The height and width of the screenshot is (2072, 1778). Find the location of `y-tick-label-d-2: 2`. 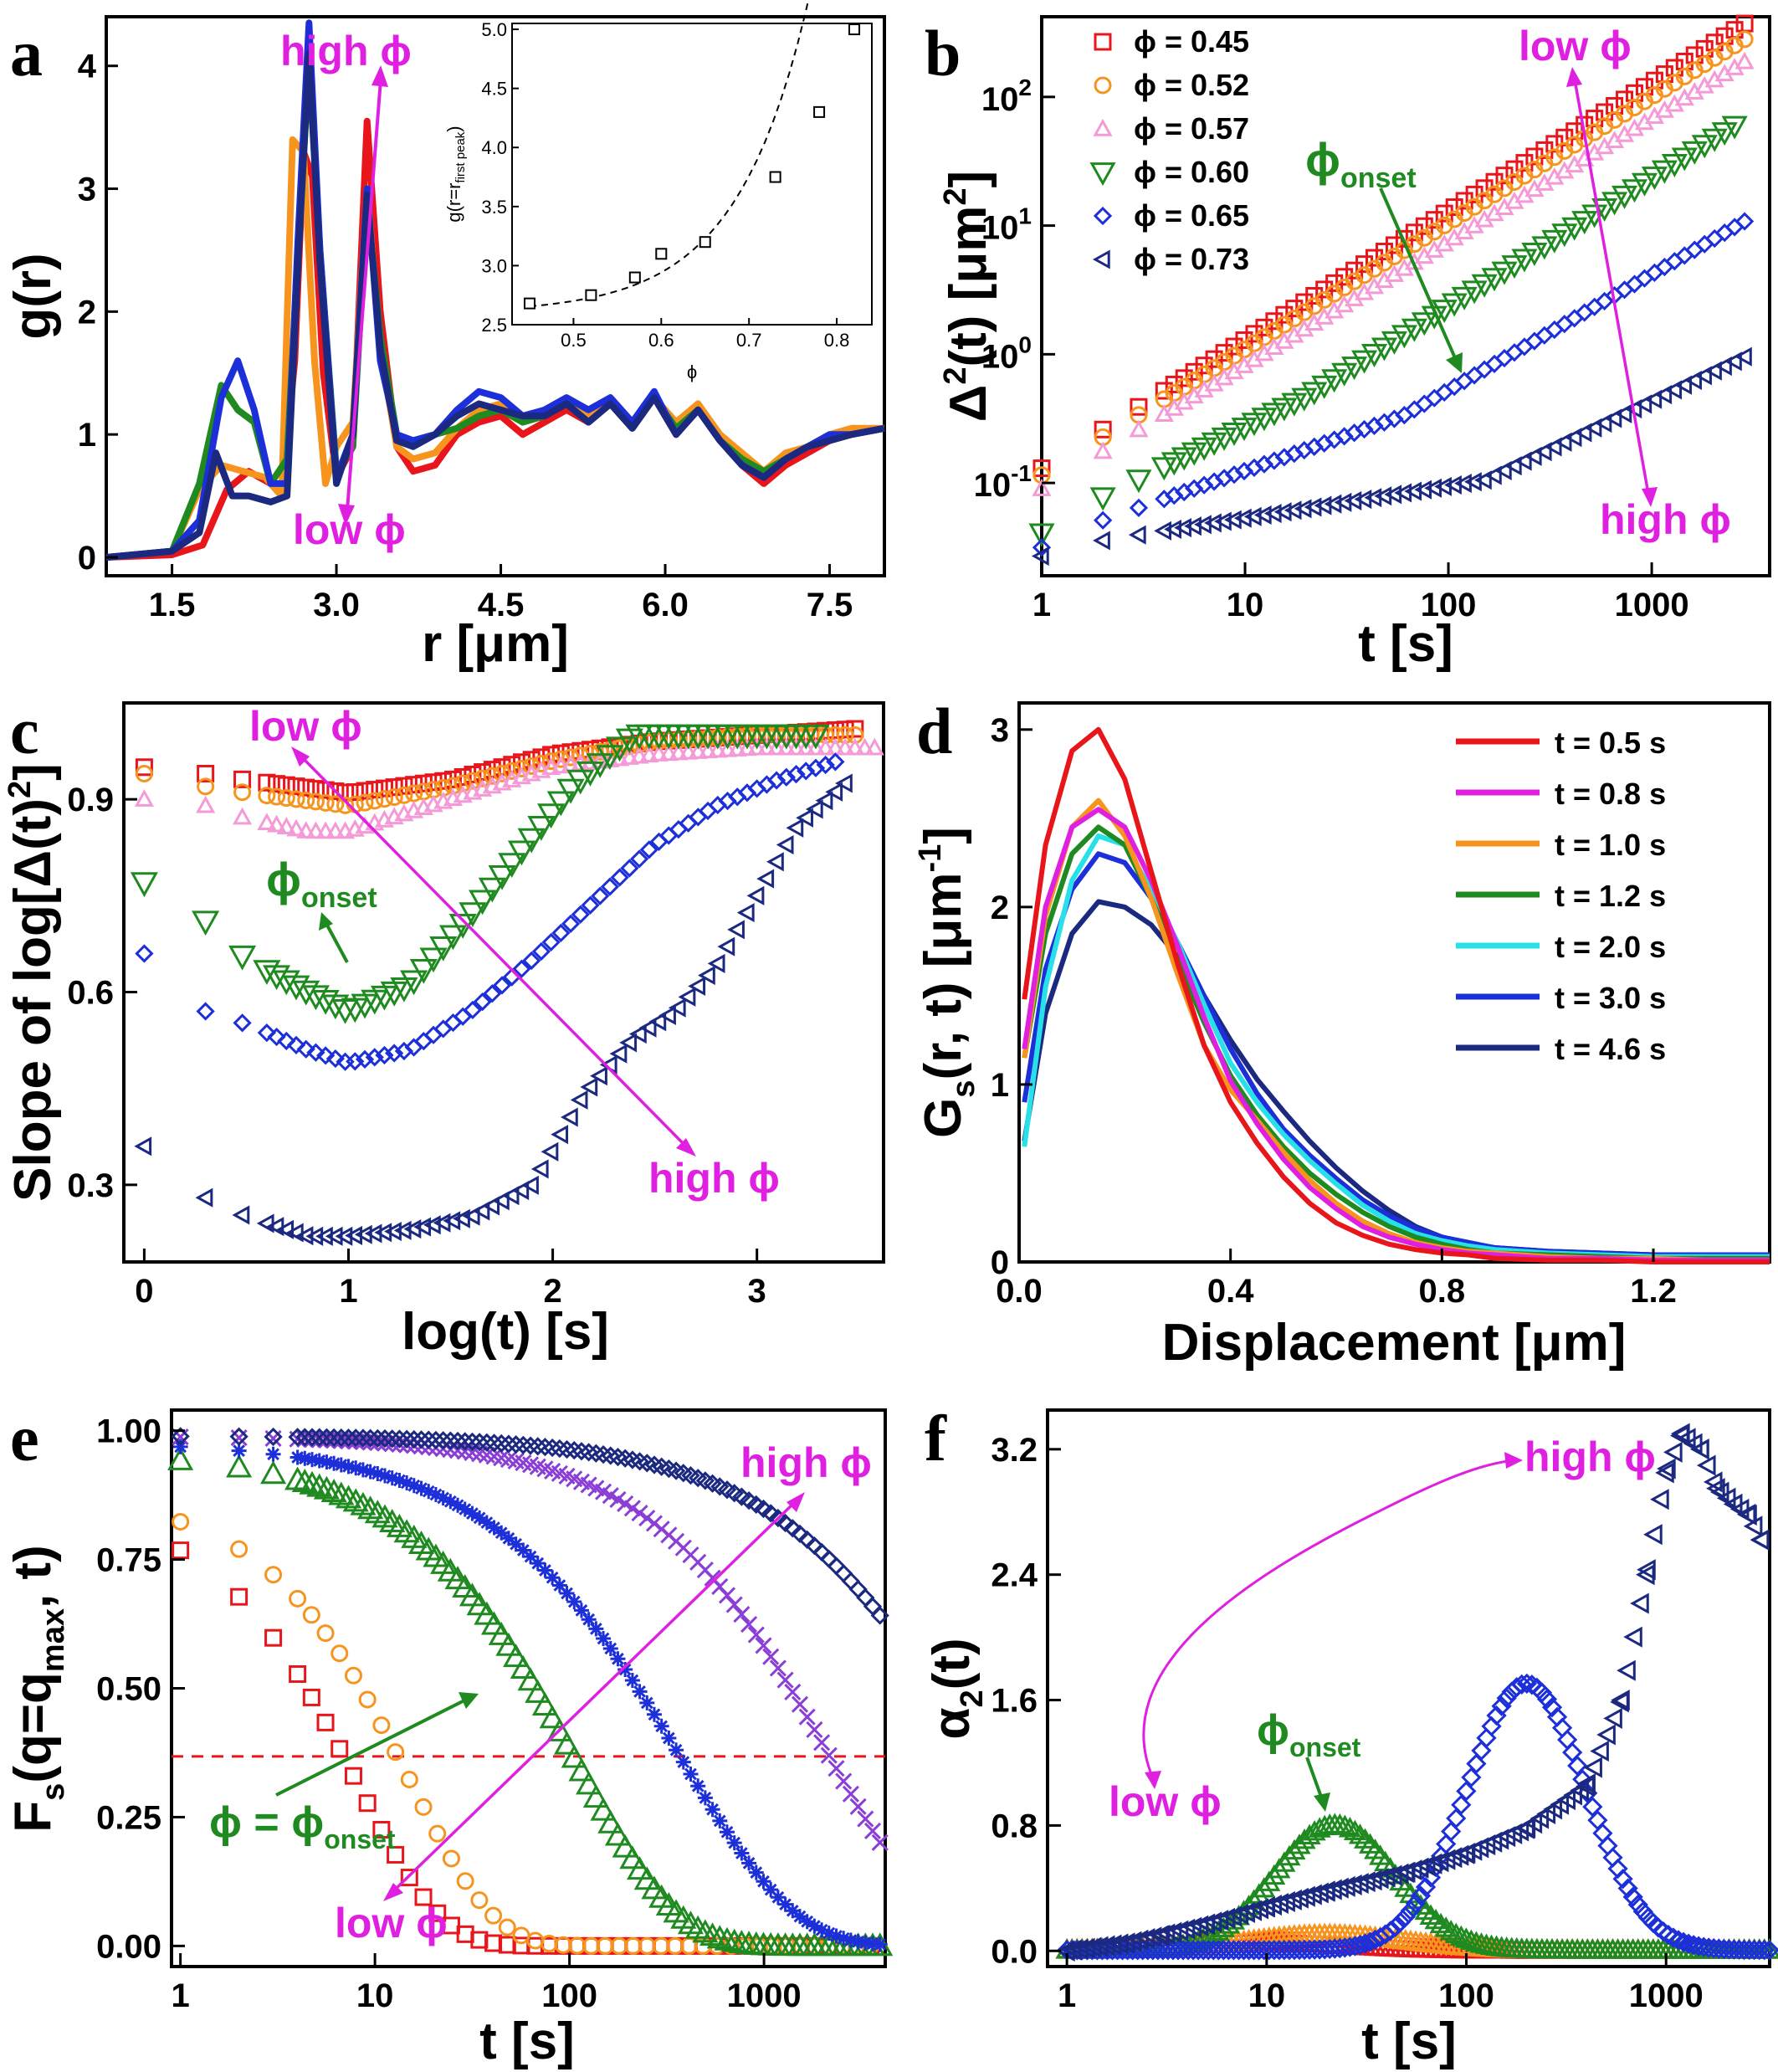

y-tick-label-d-2: 2 is located at coordinates (1000, 908).